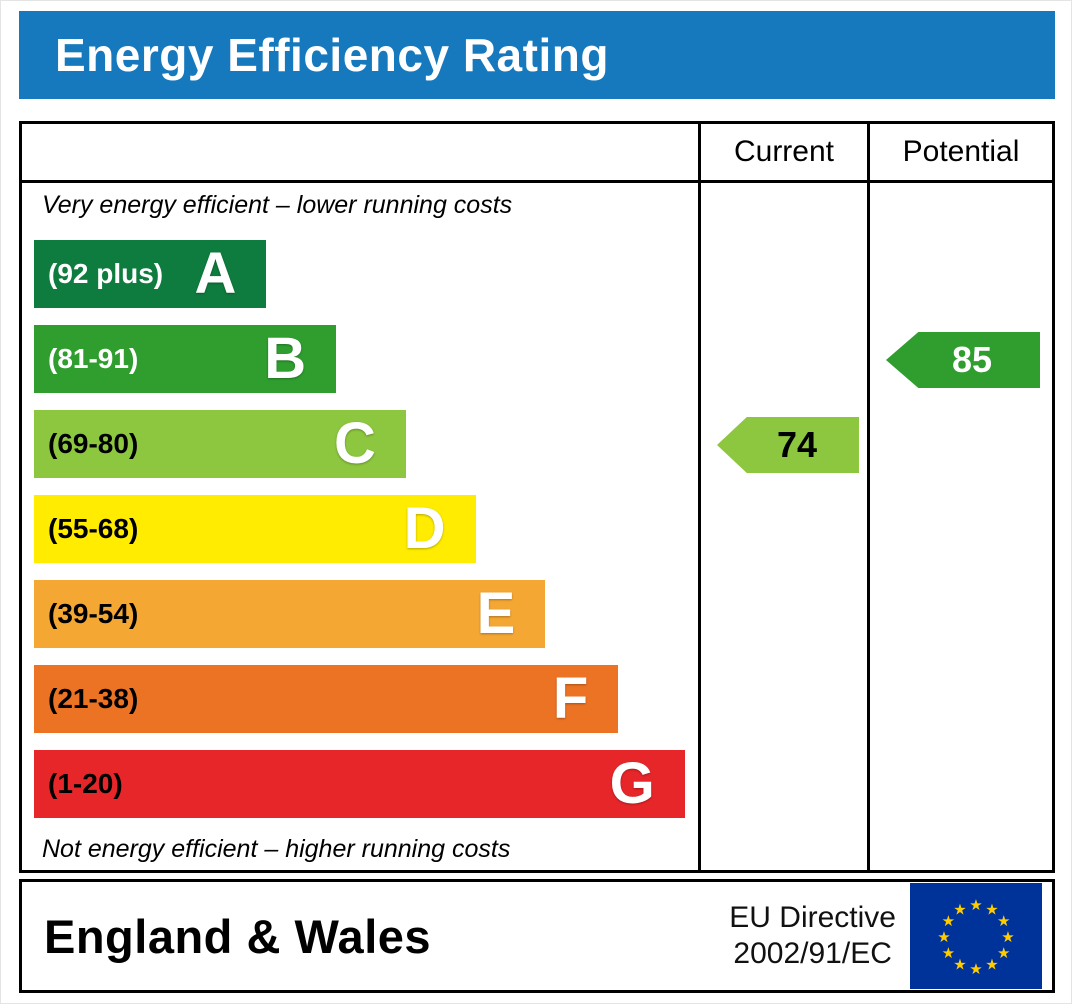 The width and height of the screenshot is (1072, 1004). I want to click on band-bar-f: (21-38) F, so click(326, 699).